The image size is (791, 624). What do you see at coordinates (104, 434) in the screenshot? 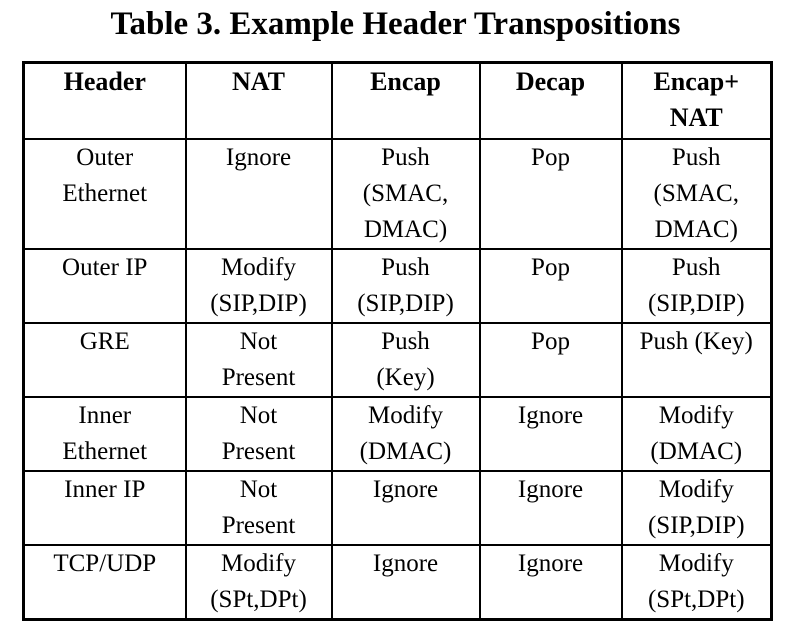
I see `table-cell: Inner Ethernet` at bounding box center [104, 434].